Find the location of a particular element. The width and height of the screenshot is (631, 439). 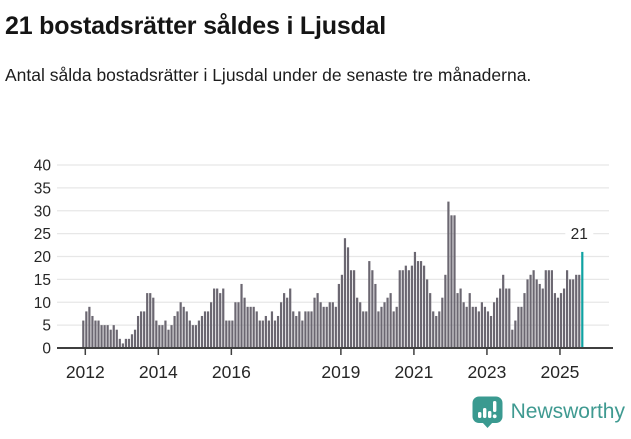

footer: Newsworthy is located at coordinates (315, 411).